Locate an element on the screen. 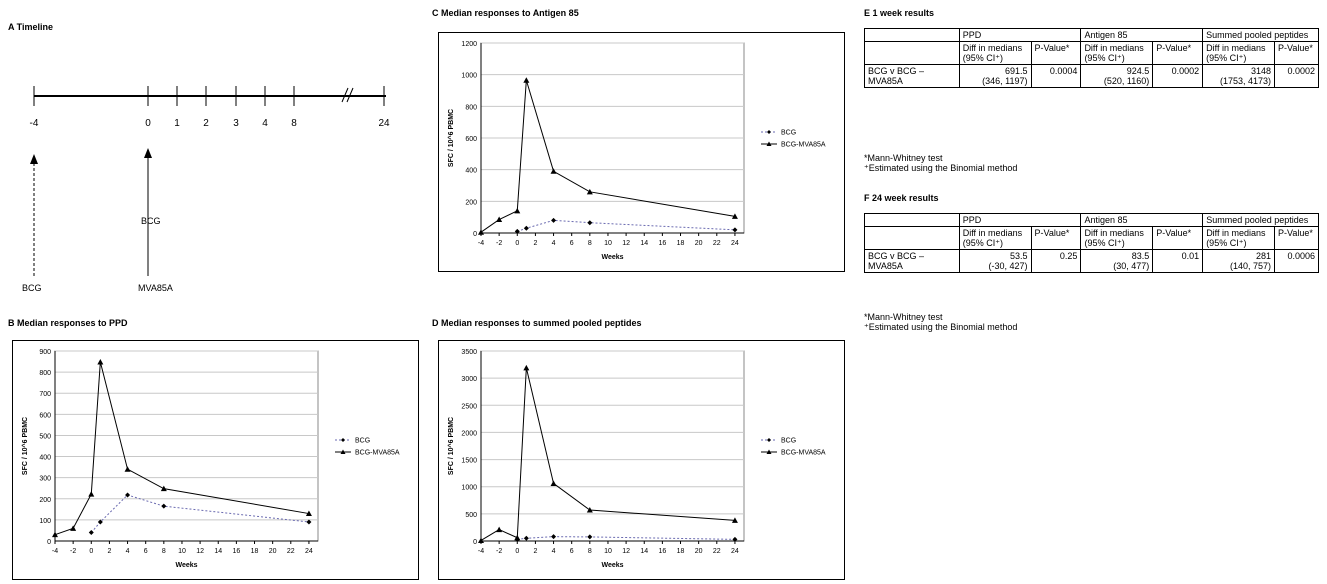 The width and height of the screenshot is (1327, 584). x-tick-label: 12 is located at coordinates (200, 551).